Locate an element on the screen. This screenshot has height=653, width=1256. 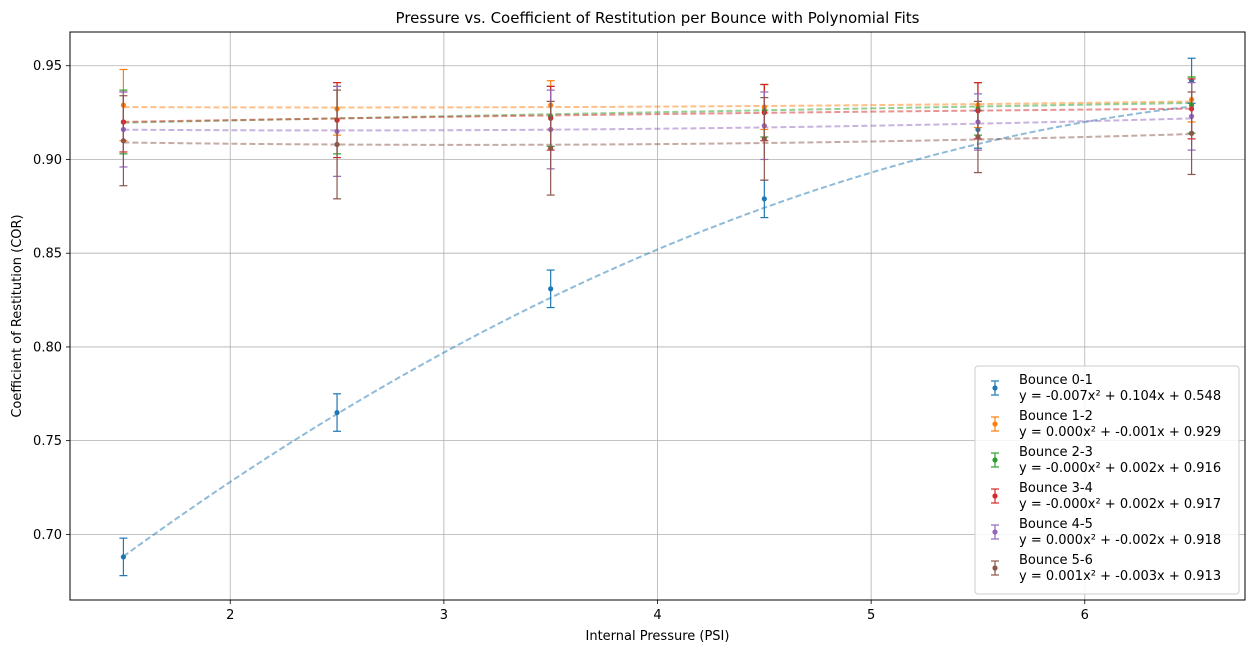
y-tick-label: 0.95 is located at coordinates (47, 66).